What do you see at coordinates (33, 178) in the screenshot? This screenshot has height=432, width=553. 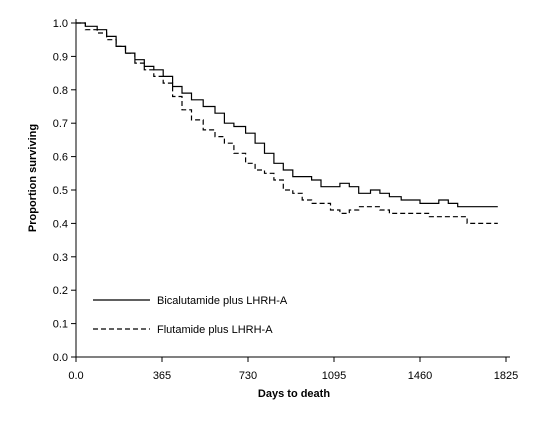 I see `y-axis-title: Proportion surviving` at bounding box center [33, 178].